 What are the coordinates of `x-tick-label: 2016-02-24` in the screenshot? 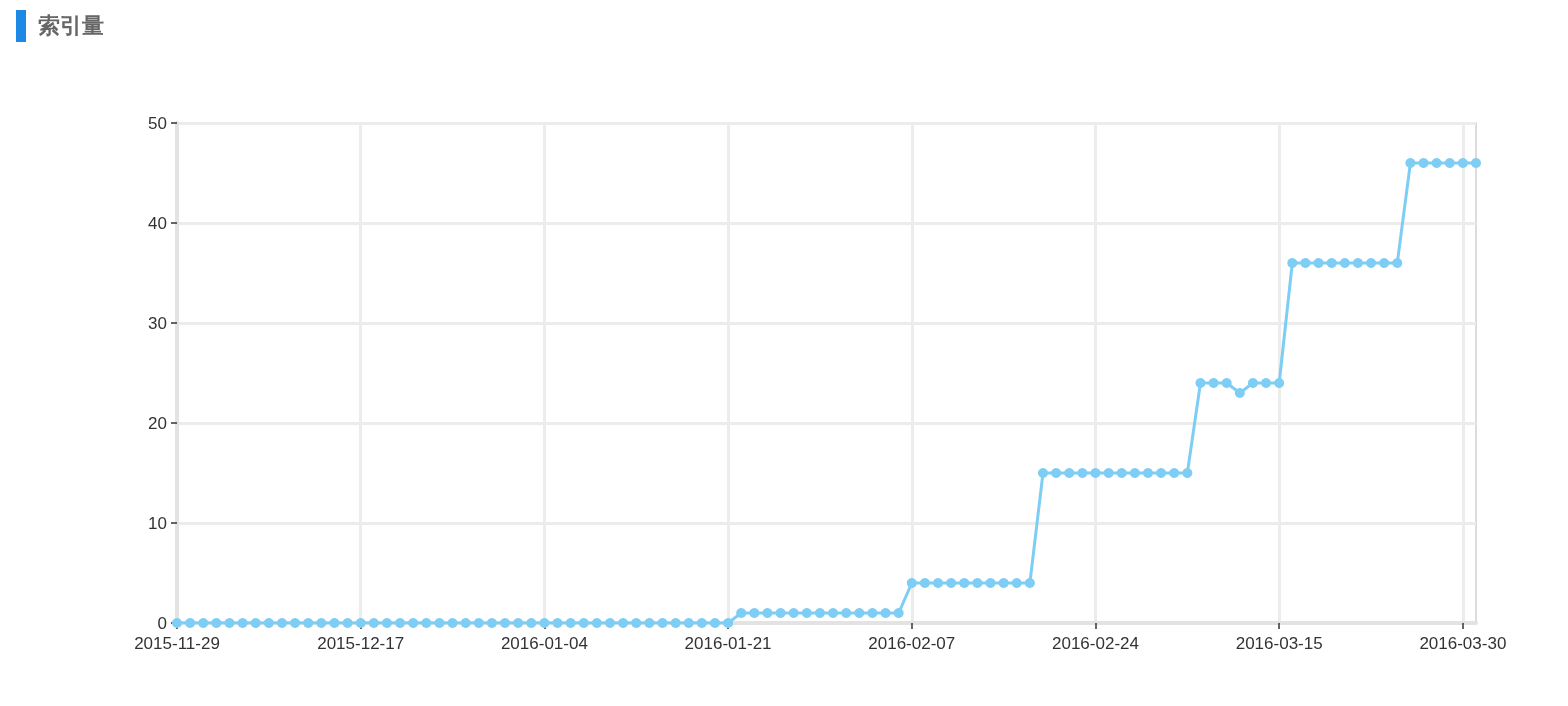 It's located at (1095, 643).